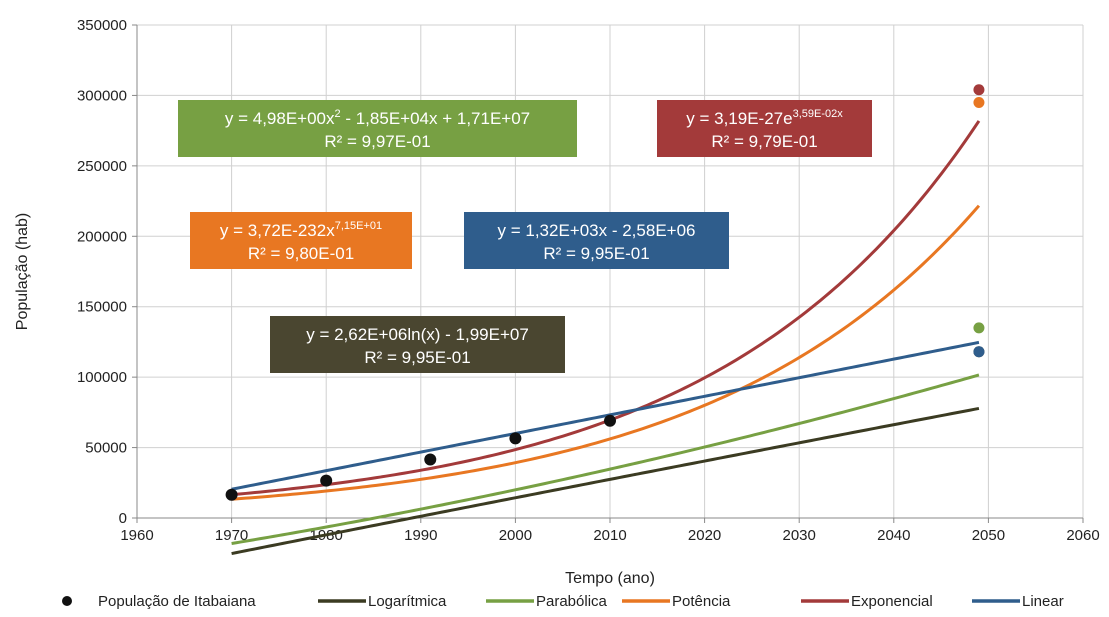  I want to click on legend-label: Potência, so click(701, 601).